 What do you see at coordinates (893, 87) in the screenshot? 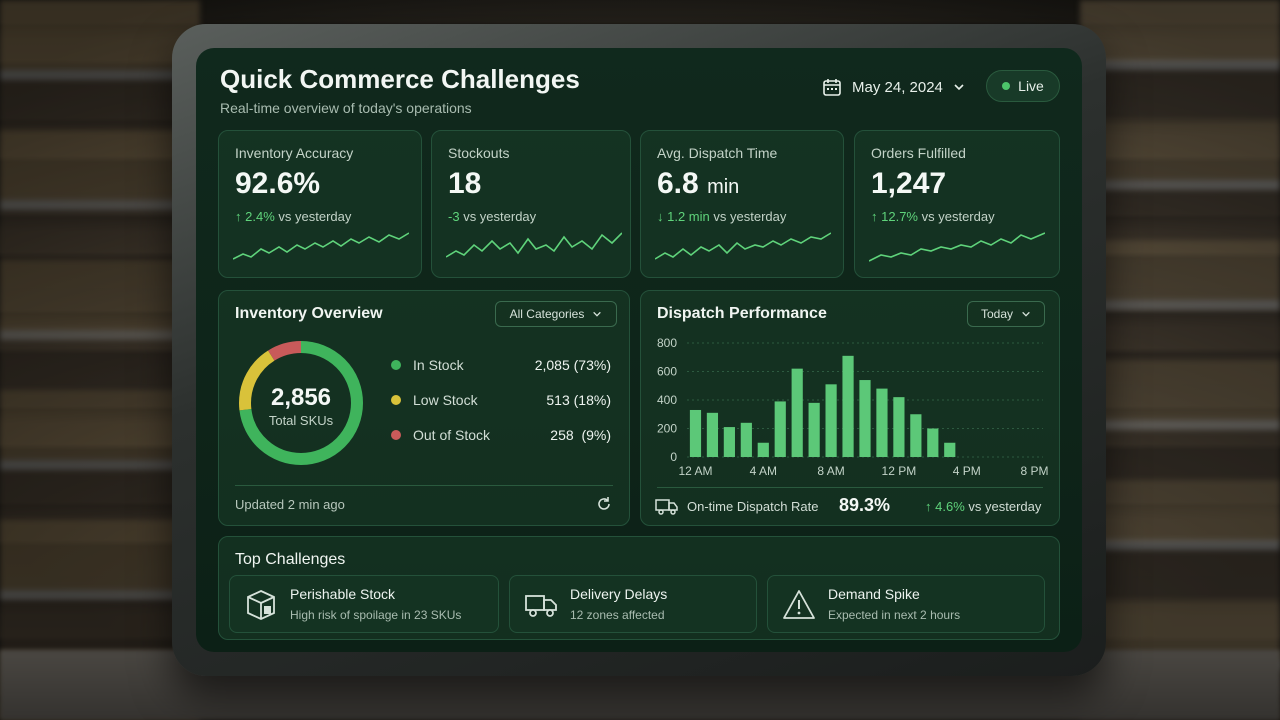
I see `date-picker: May 24, 2024` at bounding box center [893, 87].